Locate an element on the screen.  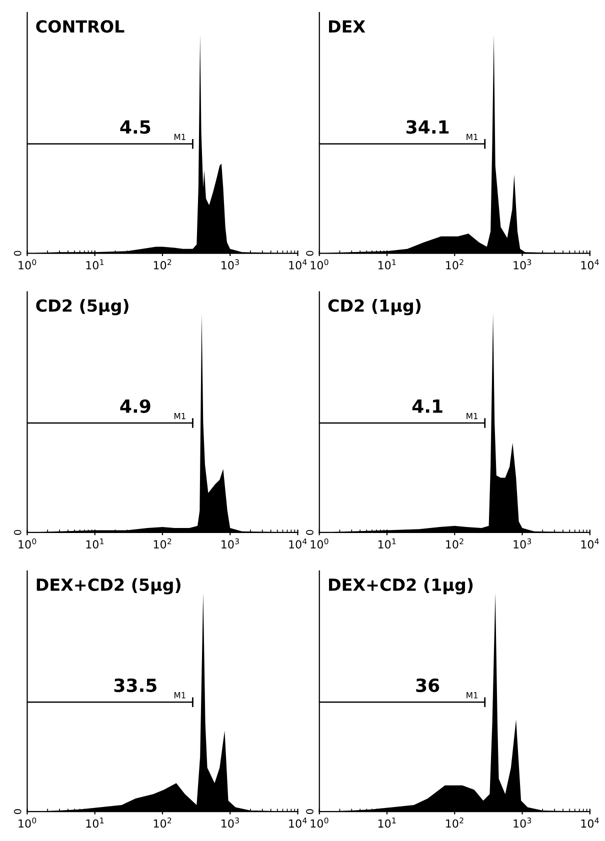
chart-title: CD2 (1μg) is located at coordinates (374, 307).